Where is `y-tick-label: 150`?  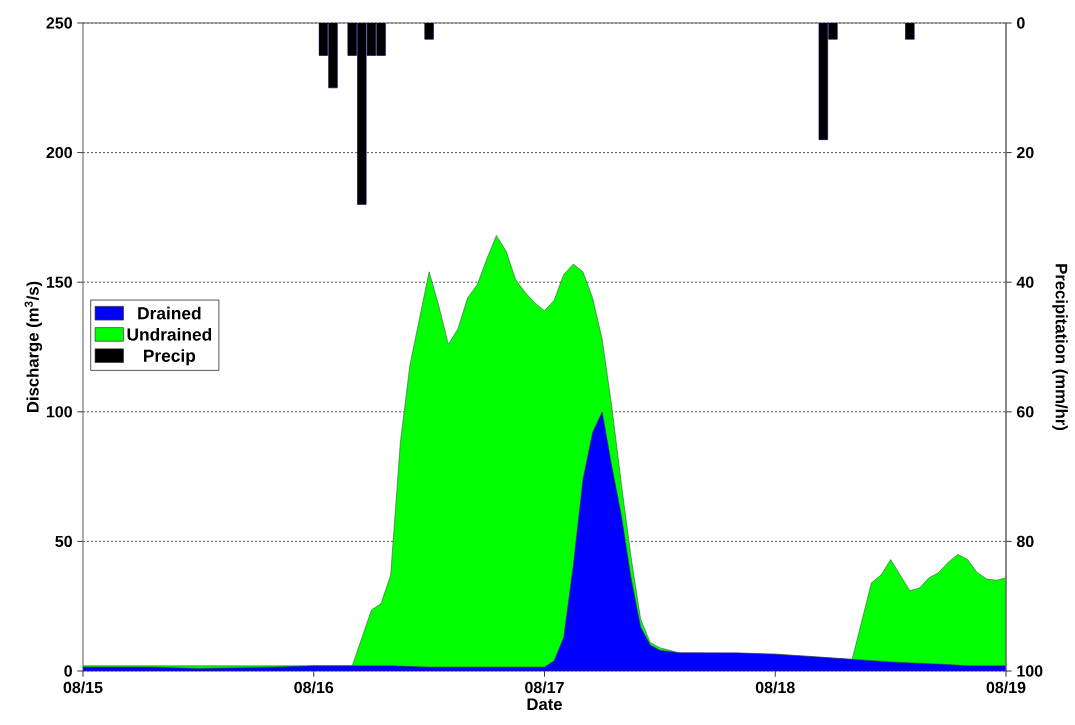 y-tick-label: 150 is located at coordinates (59, 282).